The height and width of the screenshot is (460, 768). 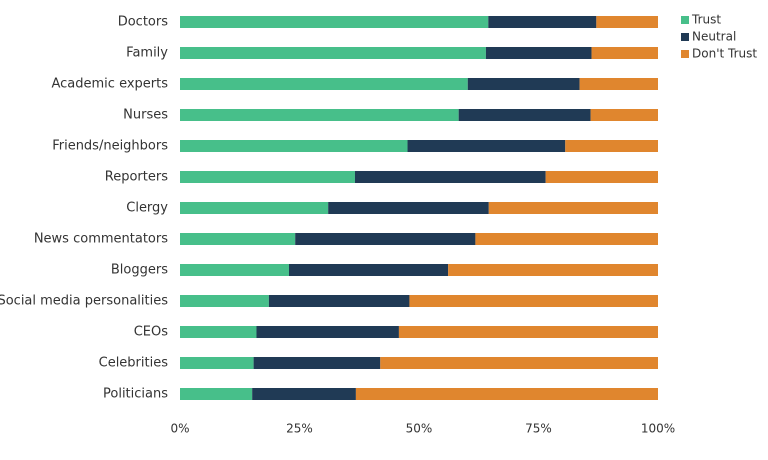 I want to click on bar-segment-nurses-trust, so click(x=319, y=115).